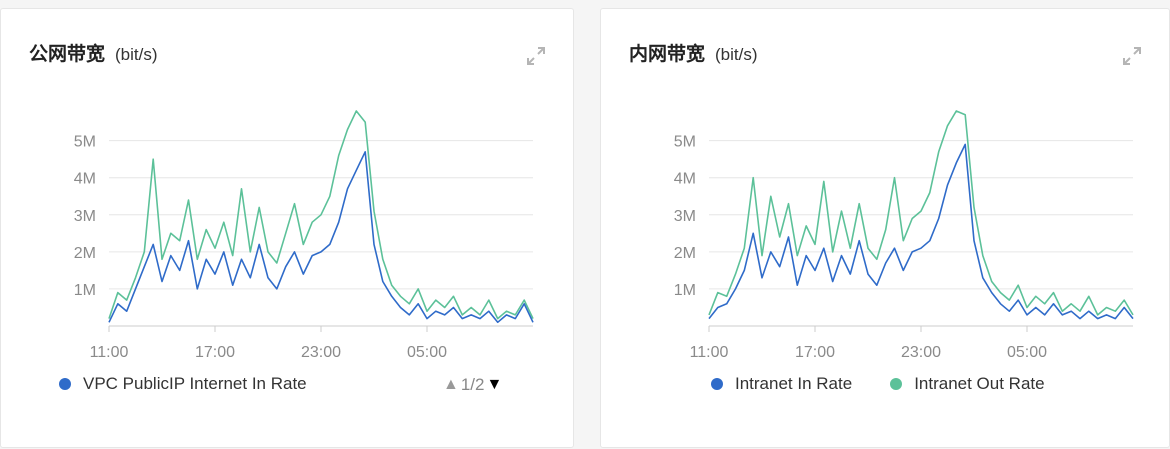  I want to click on legend-item-out: Intranet Out Rate, so click(967, 384).